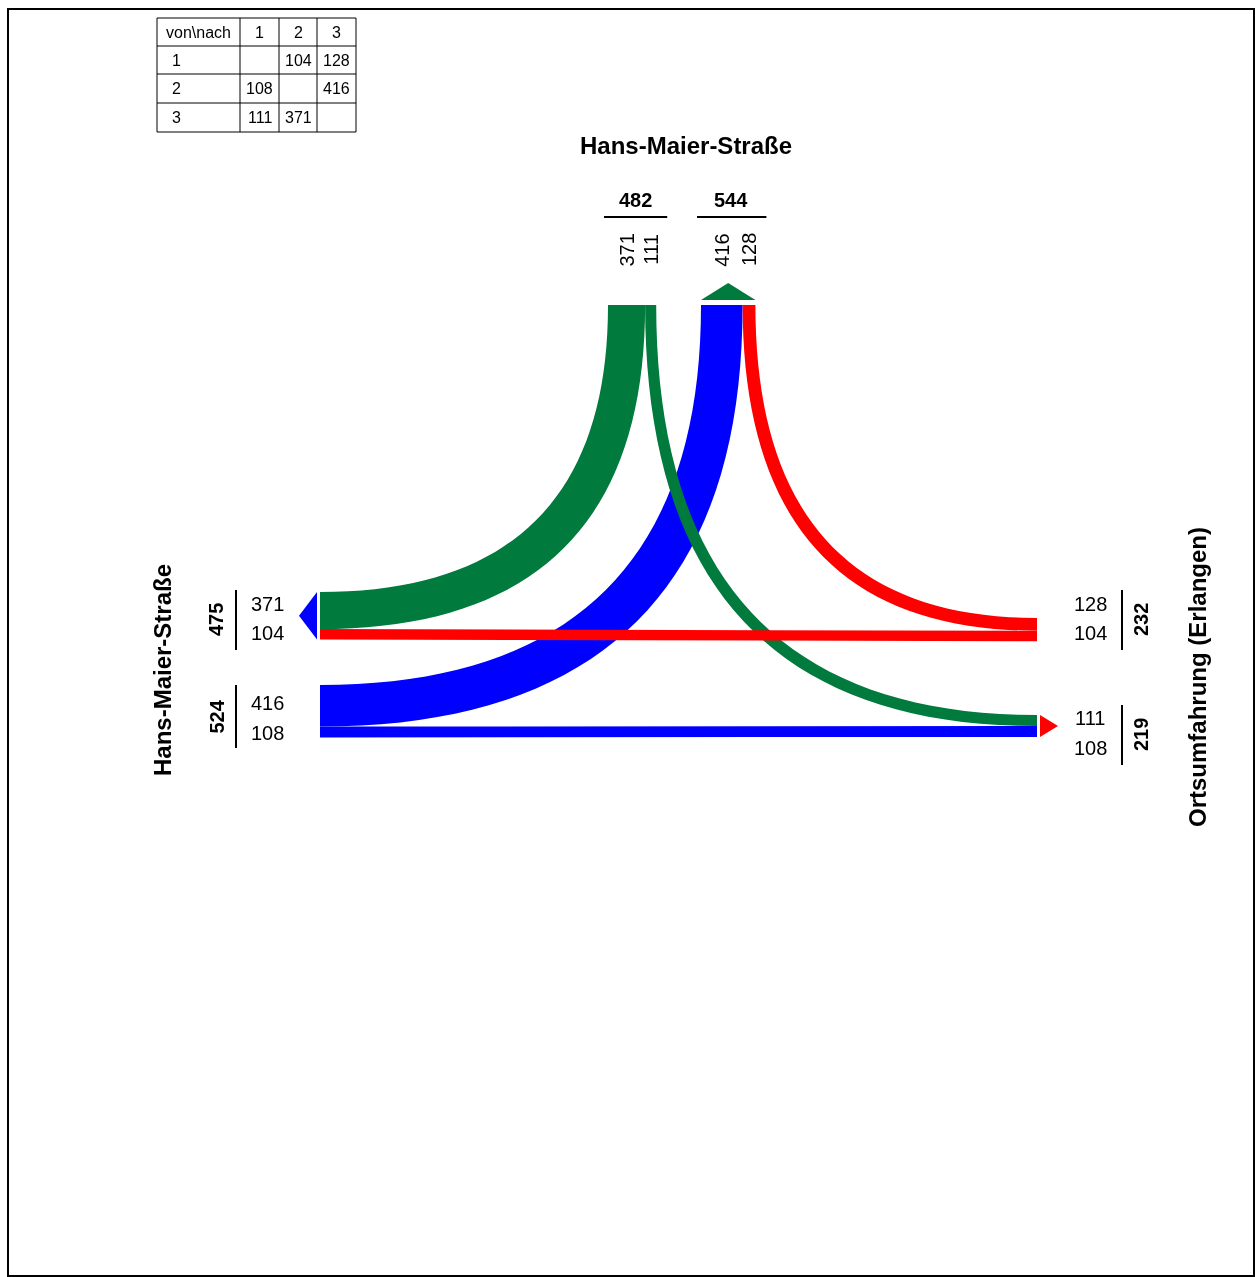 This screenshot has width=1255, height=1277. What do you see at coordinates (731, 200) in the screenshot?
I see `text: 544` at bounding box center [731, 200].